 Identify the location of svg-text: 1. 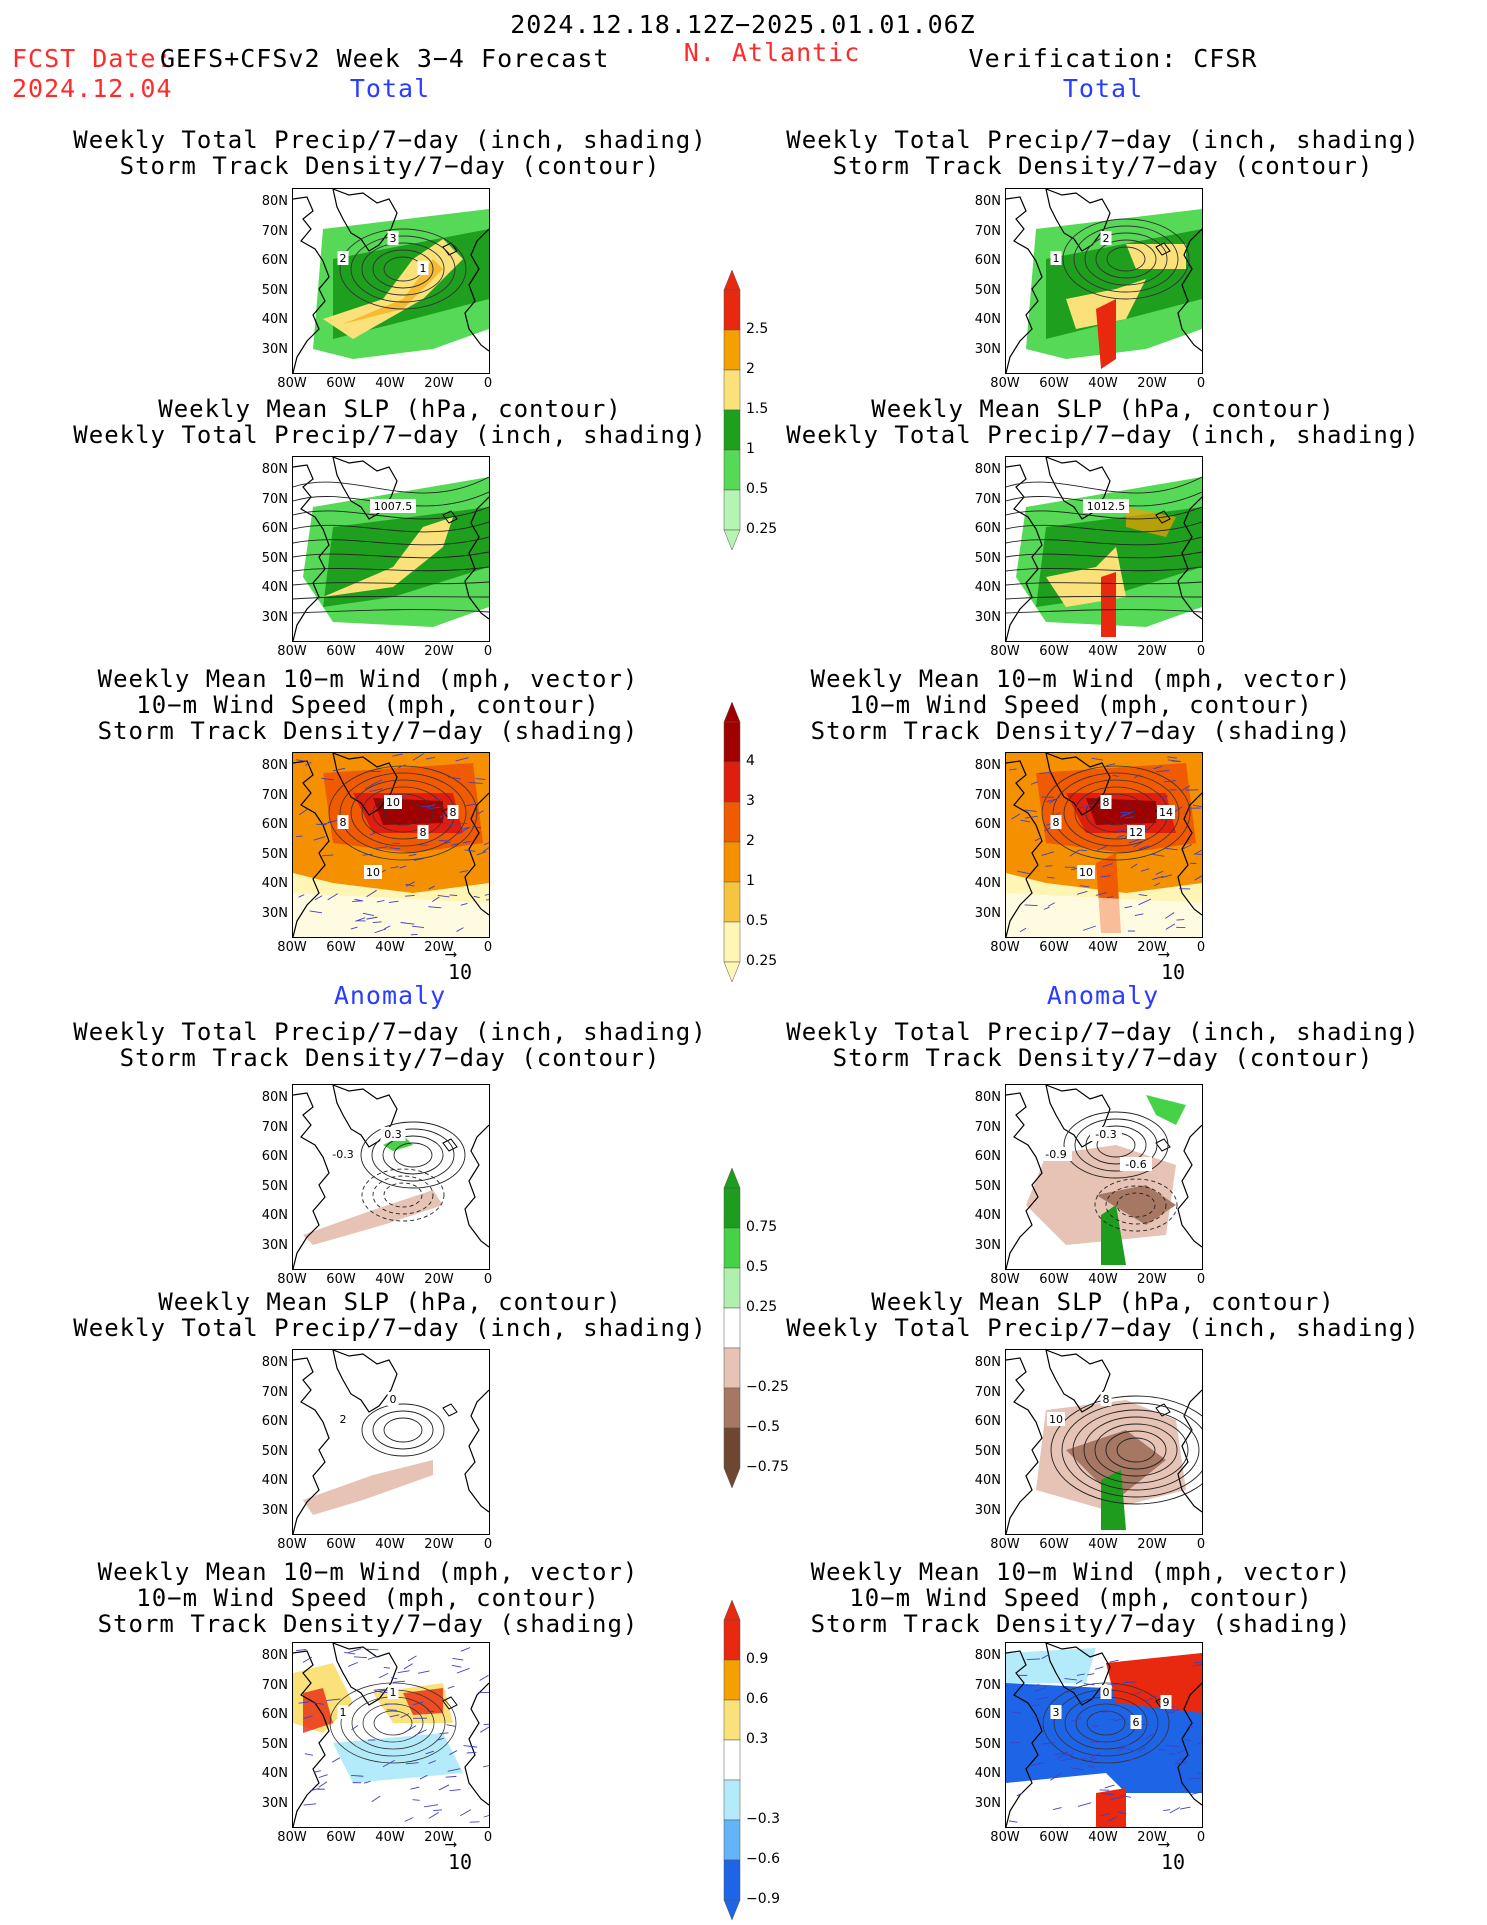
(393, 1692).